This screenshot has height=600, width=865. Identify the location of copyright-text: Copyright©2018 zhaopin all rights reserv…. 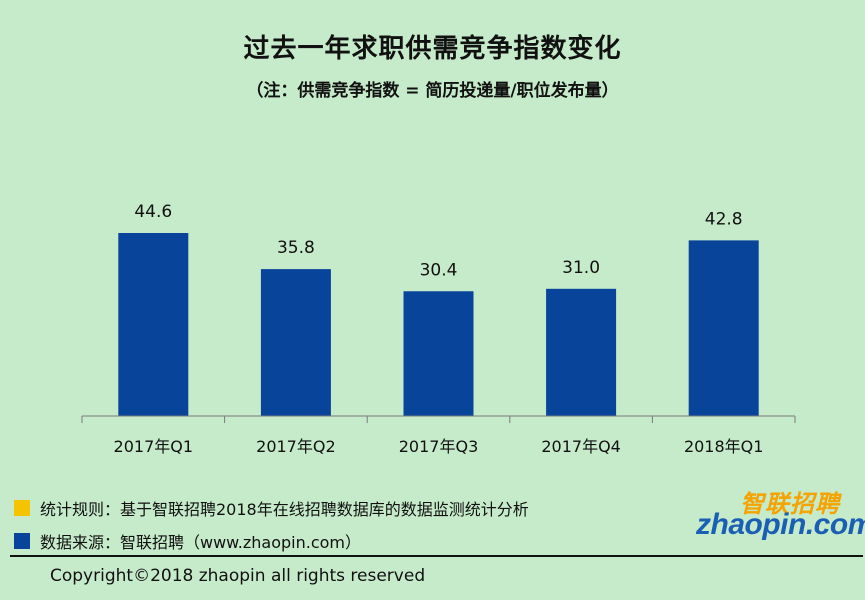
(238, 576).